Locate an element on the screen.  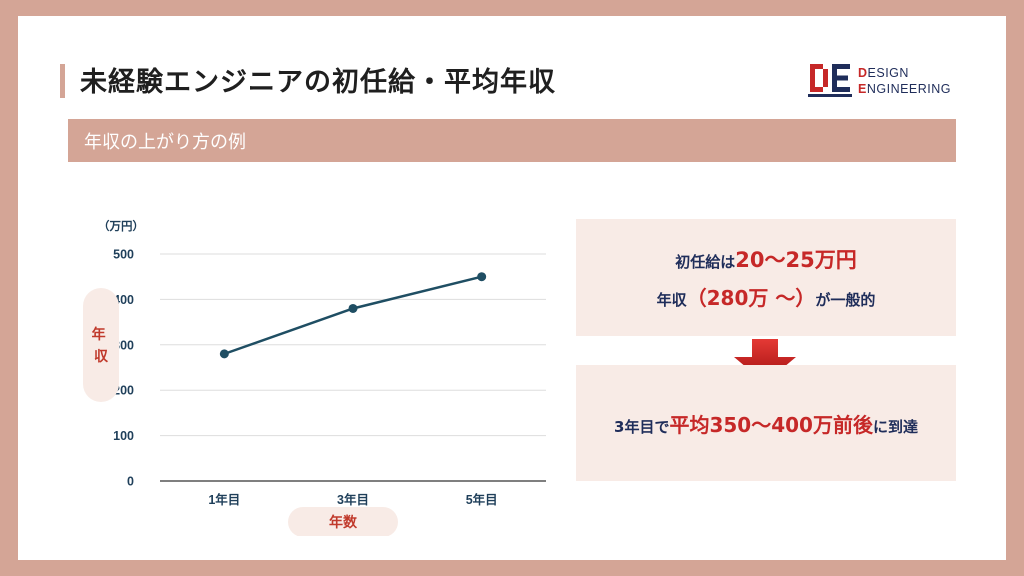
y-axis-label: 年 収 is located at coordinates (101, 345).